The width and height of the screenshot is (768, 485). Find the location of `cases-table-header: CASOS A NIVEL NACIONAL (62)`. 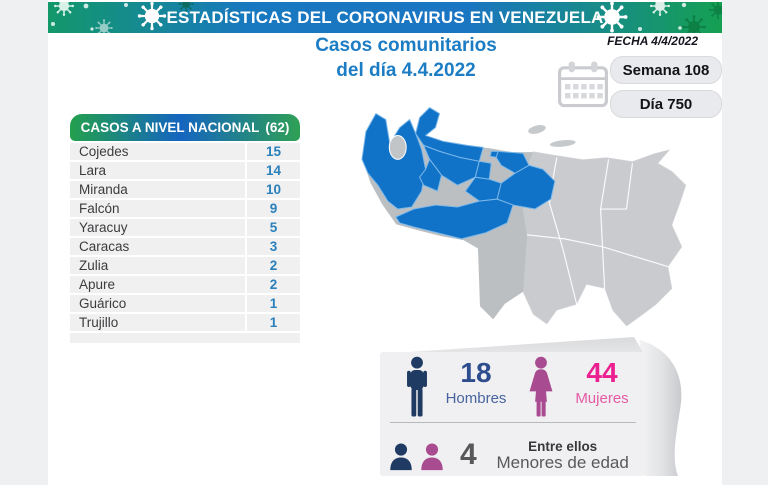

cases-table-header: CASOS A NIVEL NACIONAL (62) is located at coordinates (185, 127).